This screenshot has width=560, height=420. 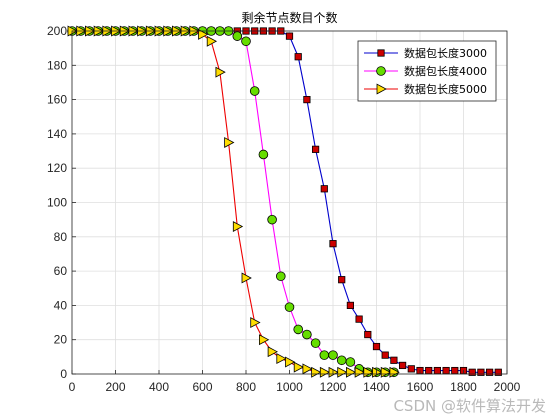 I want to click on y-tick-label: 80, so click(x=61, y=237).